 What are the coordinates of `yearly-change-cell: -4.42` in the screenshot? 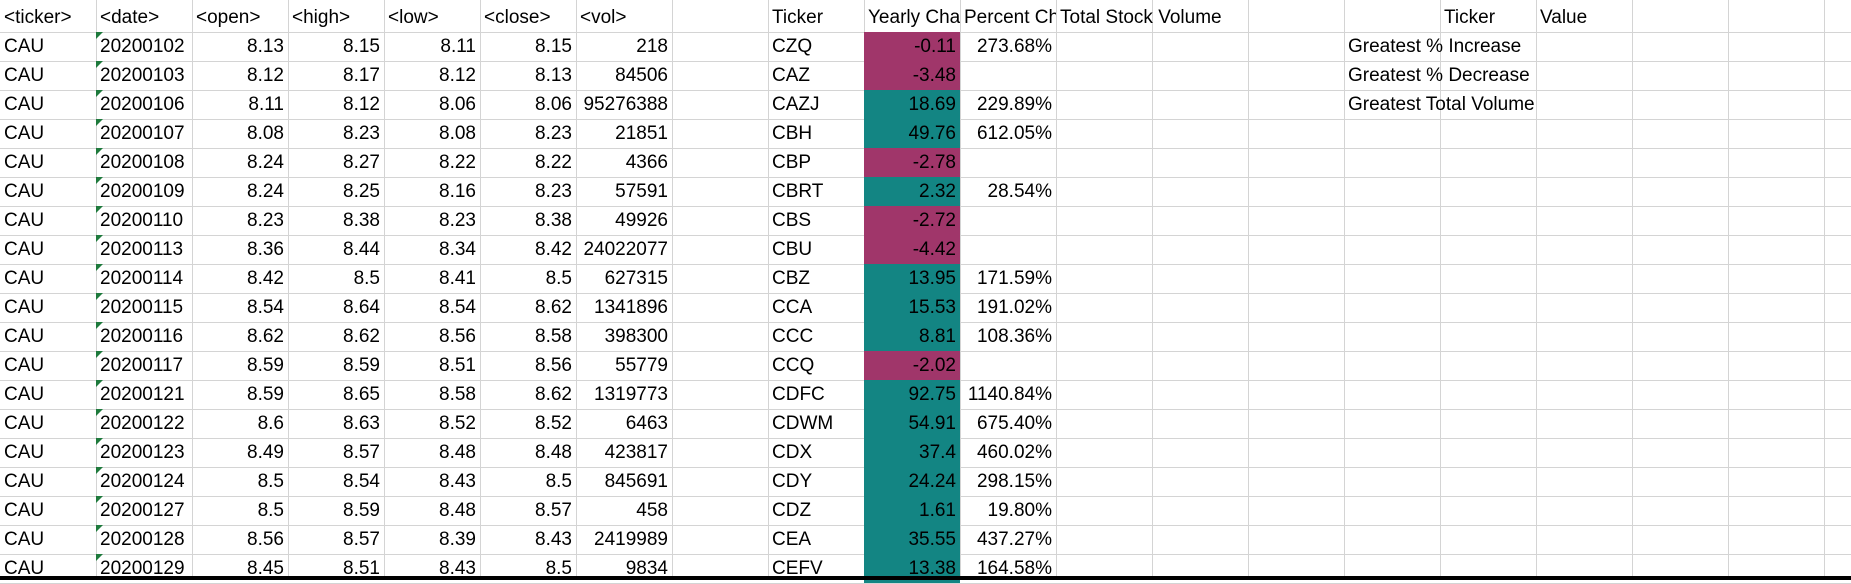 It's located at (912, 249).